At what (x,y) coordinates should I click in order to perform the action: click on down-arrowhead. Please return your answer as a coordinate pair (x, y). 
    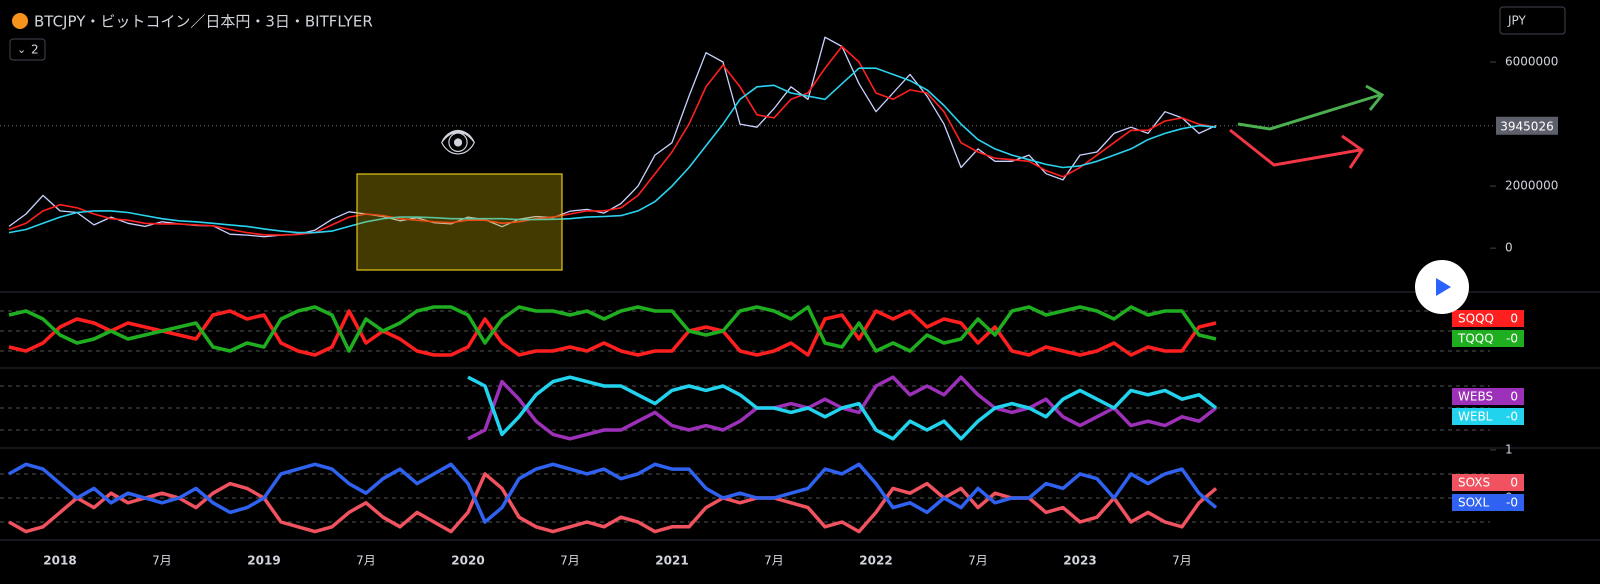
    Looking at the image, I should click on (1353, 151).